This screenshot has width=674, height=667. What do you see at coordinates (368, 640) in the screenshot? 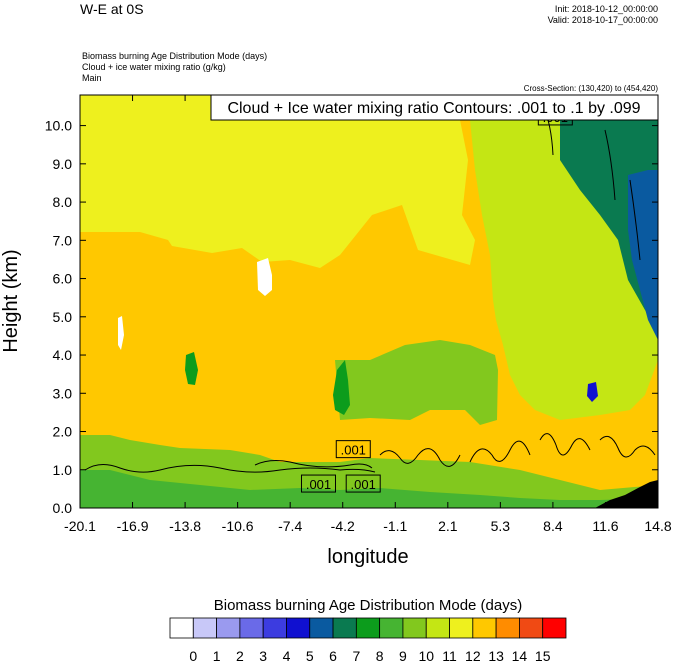
I see `colorbar: 0 1 2 3 4 5 6 7 8 9 10 11 12 13 14 15` at bounding box center [368, 640].